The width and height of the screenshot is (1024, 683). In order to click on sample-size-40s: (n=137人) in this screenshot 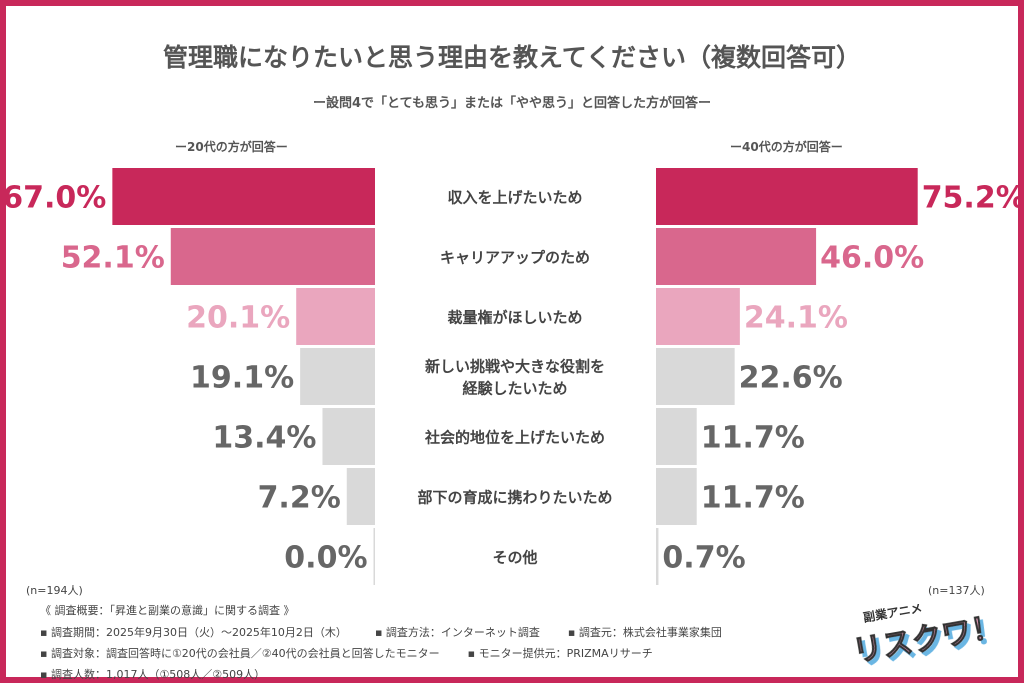, I will do `click(956, 590)`.